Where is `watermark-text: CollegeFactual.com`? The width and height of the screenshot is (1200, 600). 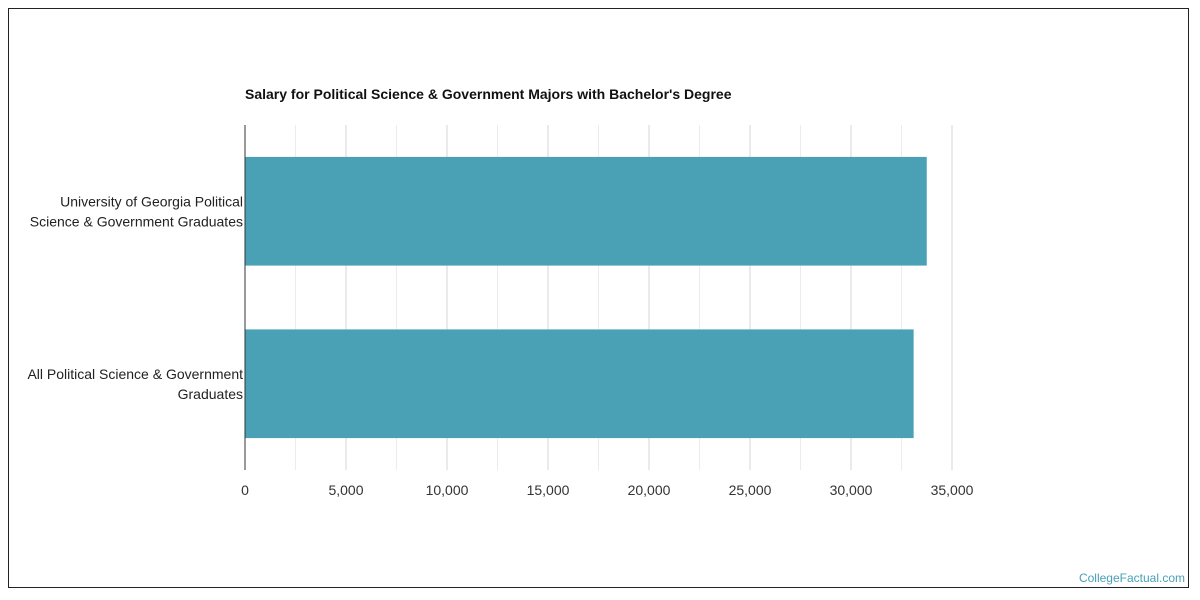 watermark-text: CollegeFactual.com is located at coordinates (1132, 578).